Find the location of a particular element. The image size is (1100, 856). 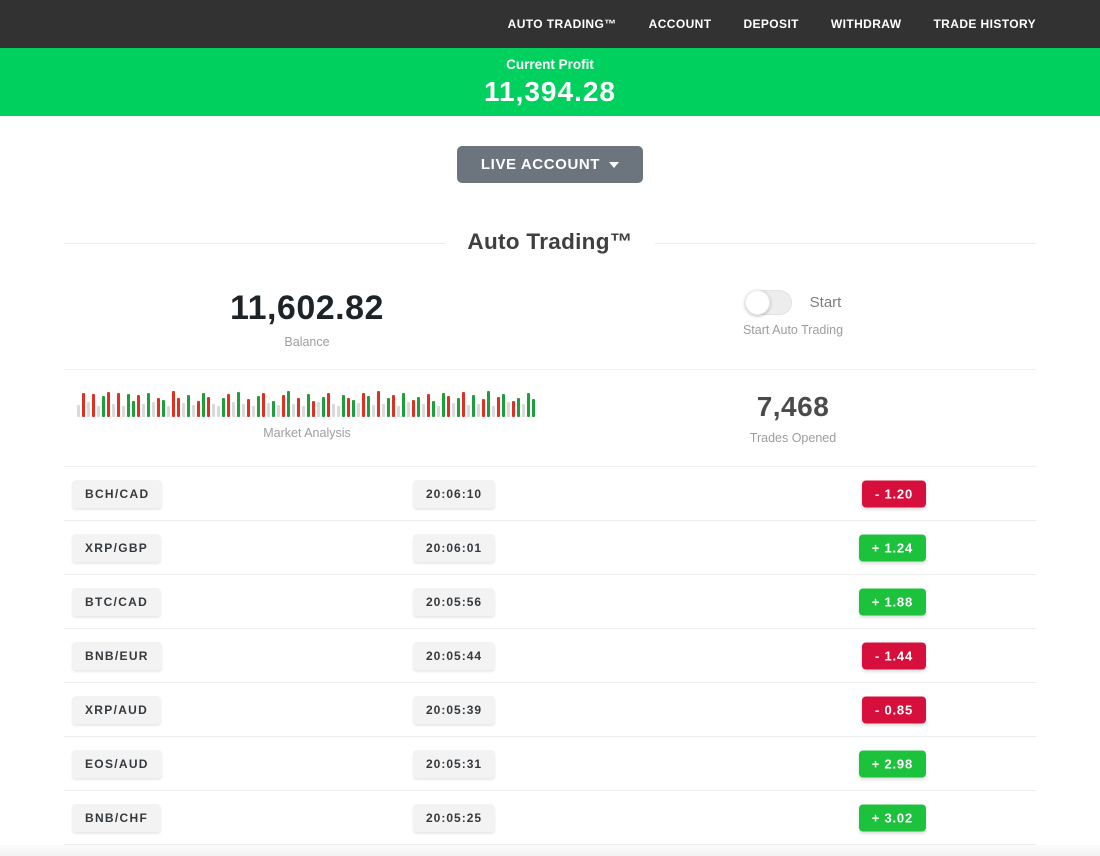

table-row: XRP/GBP 20:06:01 + 1.24 is located at coordinates (550, 548).